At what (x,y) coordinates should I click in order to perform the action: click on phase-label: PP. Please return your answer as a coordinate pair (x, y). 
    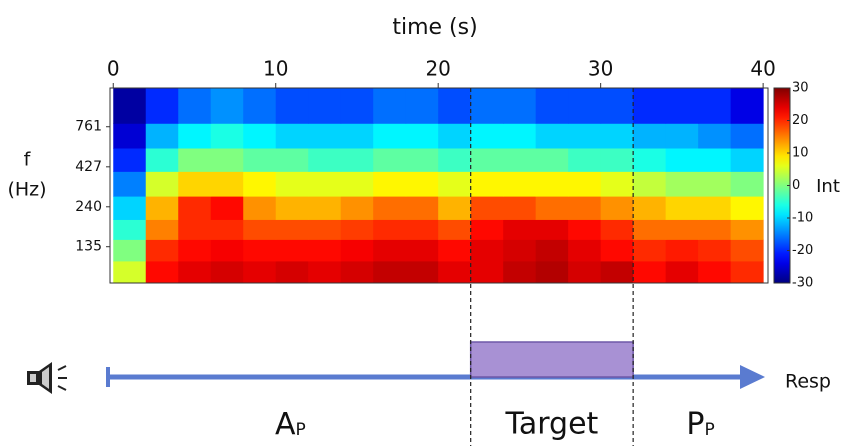
    Looking at the image, I should click on (700, 424).